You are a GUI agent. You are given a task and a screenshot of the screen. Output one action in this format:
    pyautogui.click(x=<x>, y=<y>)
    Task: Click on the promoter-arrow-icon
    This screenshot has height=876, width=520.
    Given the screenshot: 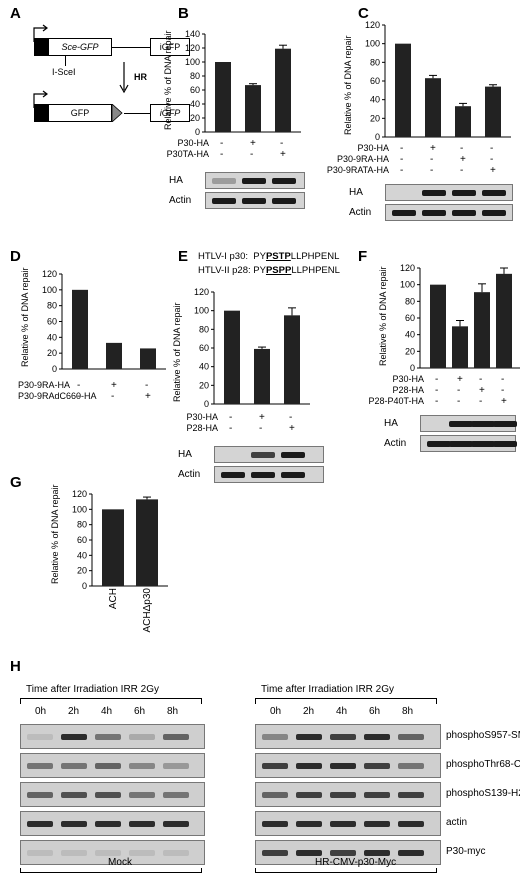 What is the action you would take?
    pyautogui.click(x=40, y=33)
    